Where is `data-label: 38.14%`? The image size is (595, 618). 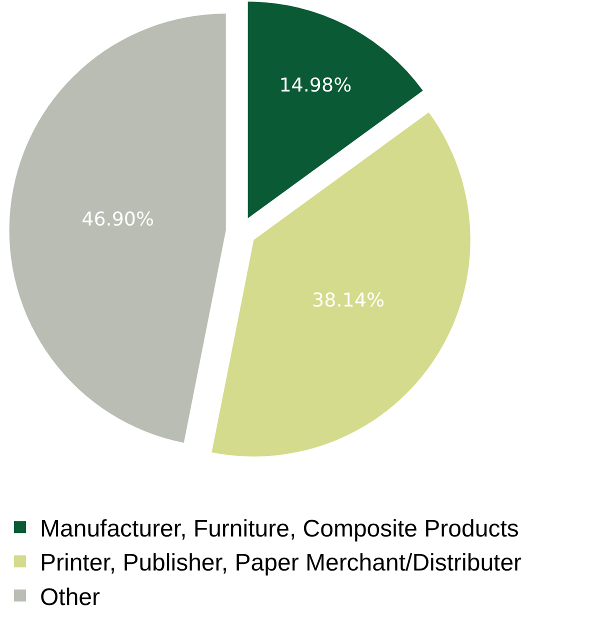
data-label: 38.14% is located at coordinates (348, 300).